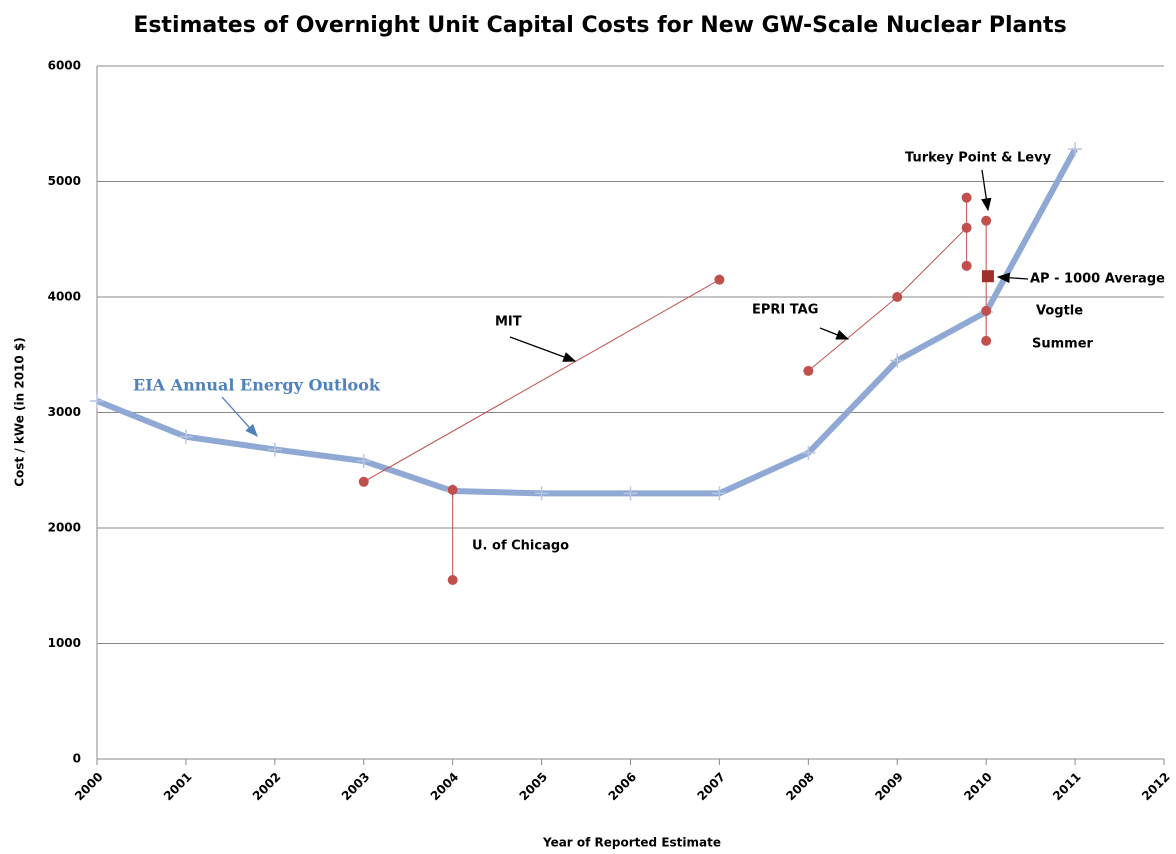 The image size is (1176, 854). I want to click on y-tick-label: 6000, so click(64, 66).